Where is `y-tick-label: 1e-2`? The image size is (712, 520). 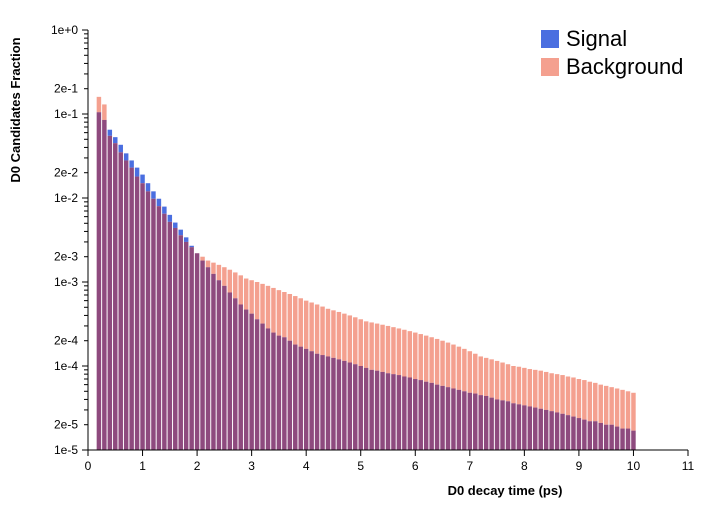 y-tick-label: 1e-2 is located at coordinates (66, 198).